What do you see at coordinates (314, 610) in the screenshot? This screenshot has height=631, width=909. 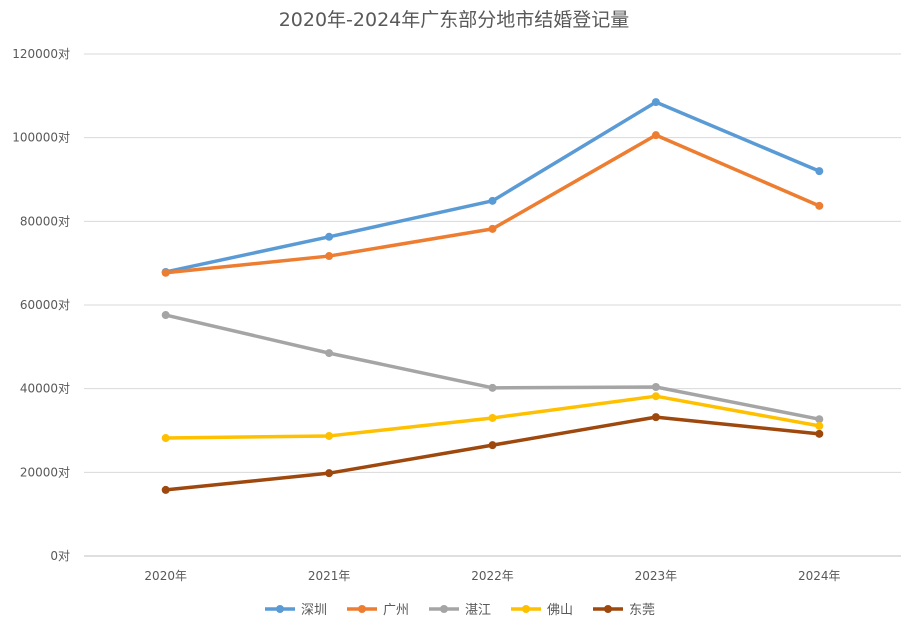 I see `legend-label: 深圳` at bounding box center [314, 610].